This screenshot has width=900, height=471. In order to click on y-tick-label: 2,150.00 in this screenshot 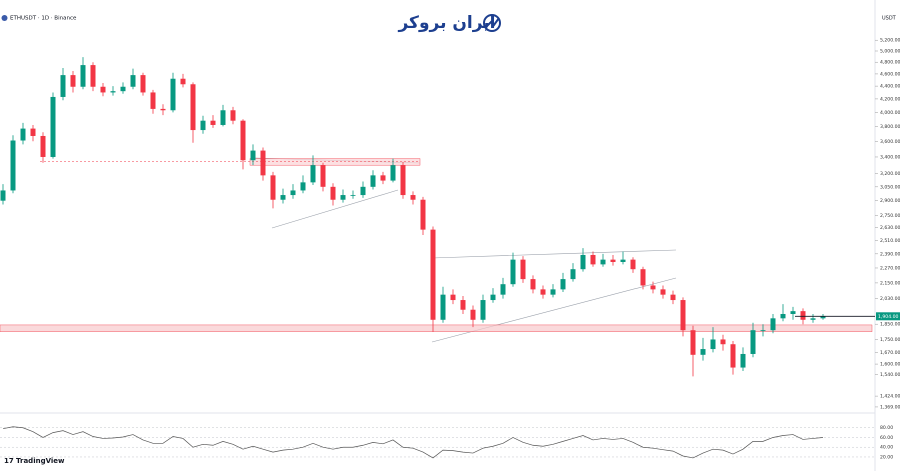, I will do `click(890, 283)`.